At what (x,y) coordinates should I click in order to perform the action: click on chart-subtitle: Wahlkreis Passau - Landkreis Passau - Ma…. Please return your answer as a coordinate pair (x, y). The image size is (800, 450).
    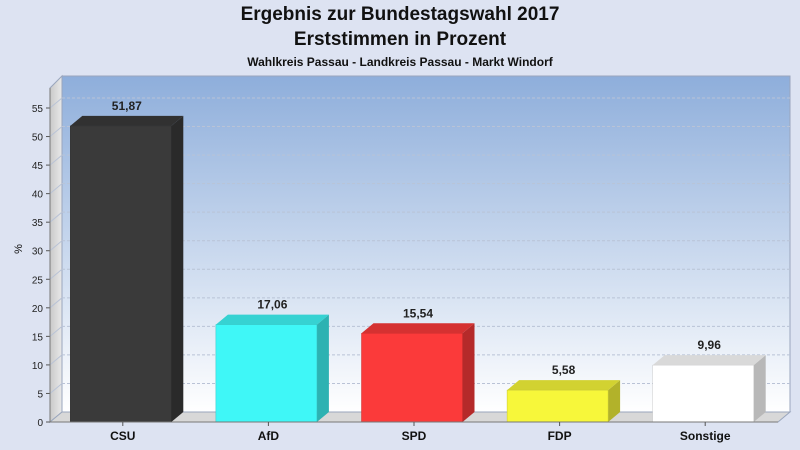
    Looking at the image, I should click on (400, 62).